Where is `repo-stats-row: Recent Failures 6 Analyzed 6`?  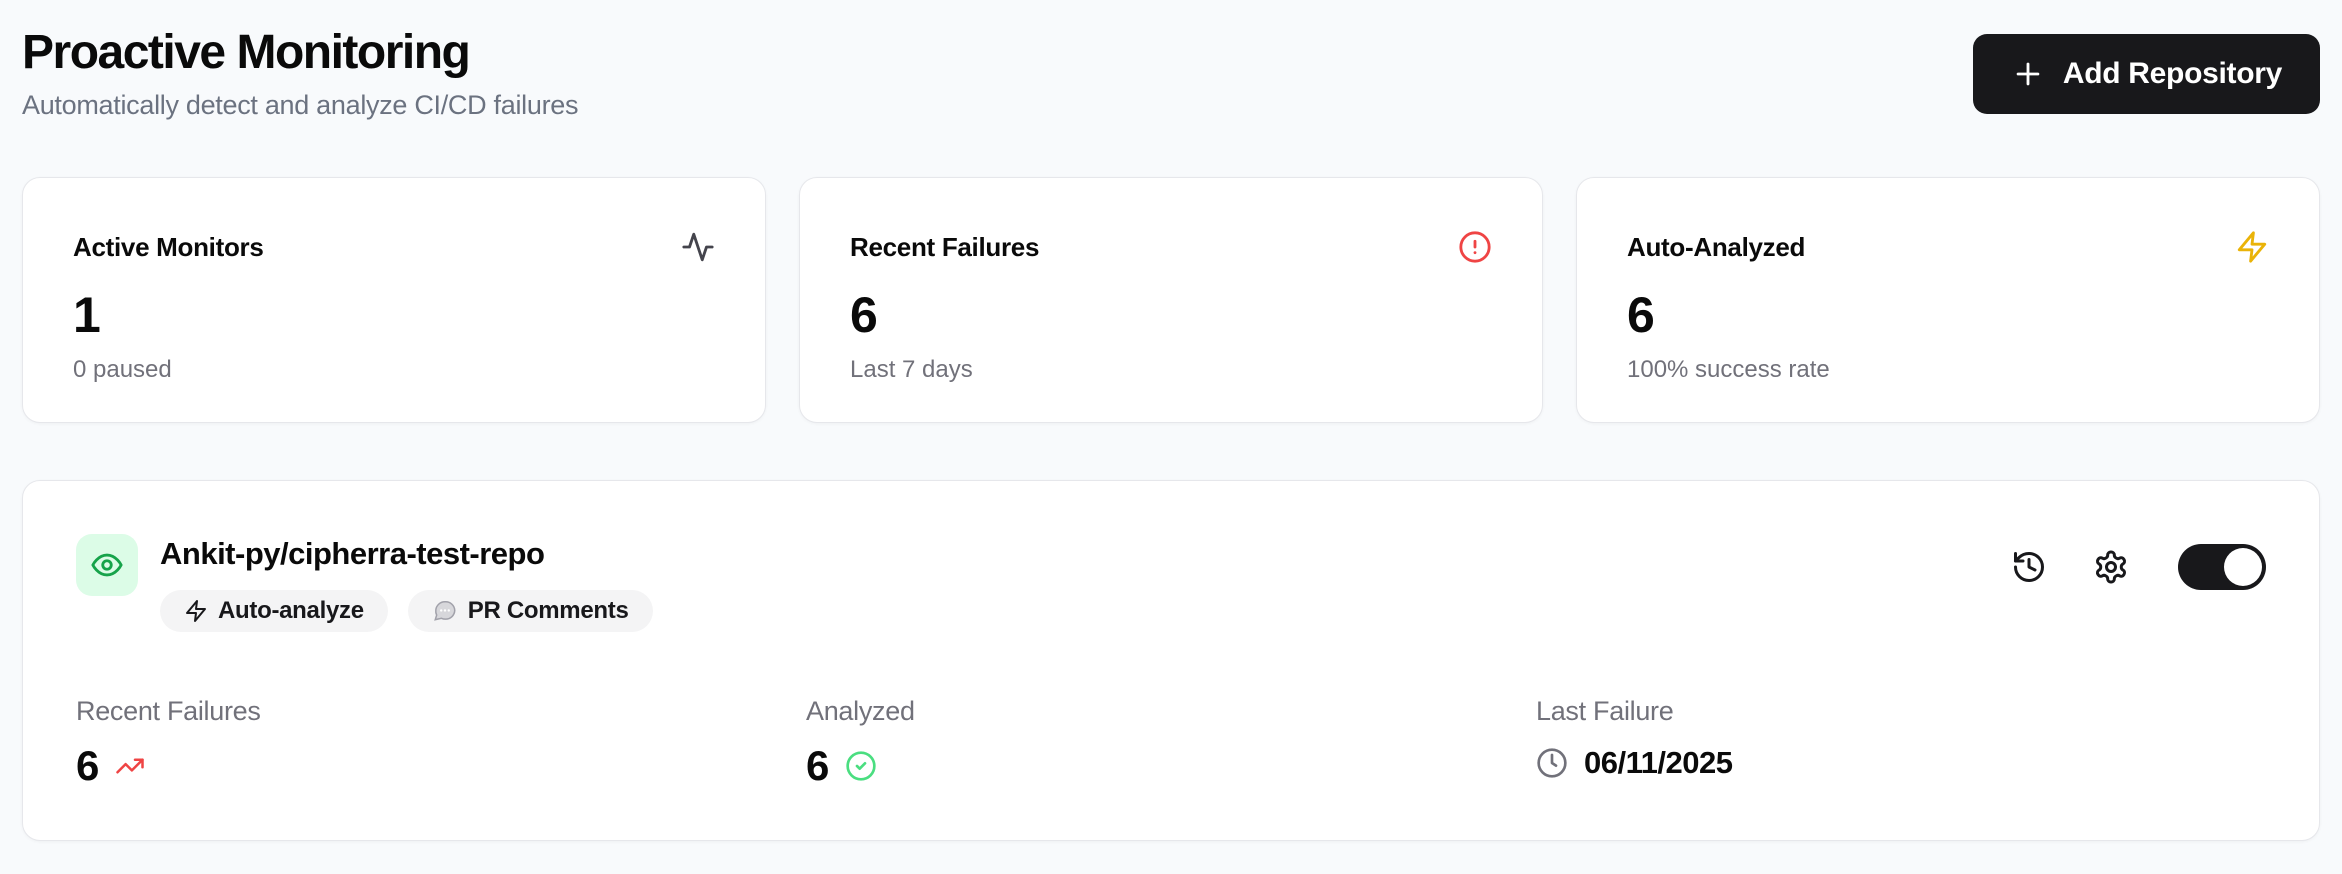 repo-stats-row: Recent Failures 6 Analyzed 6 is located at coordinates (1171, 741).